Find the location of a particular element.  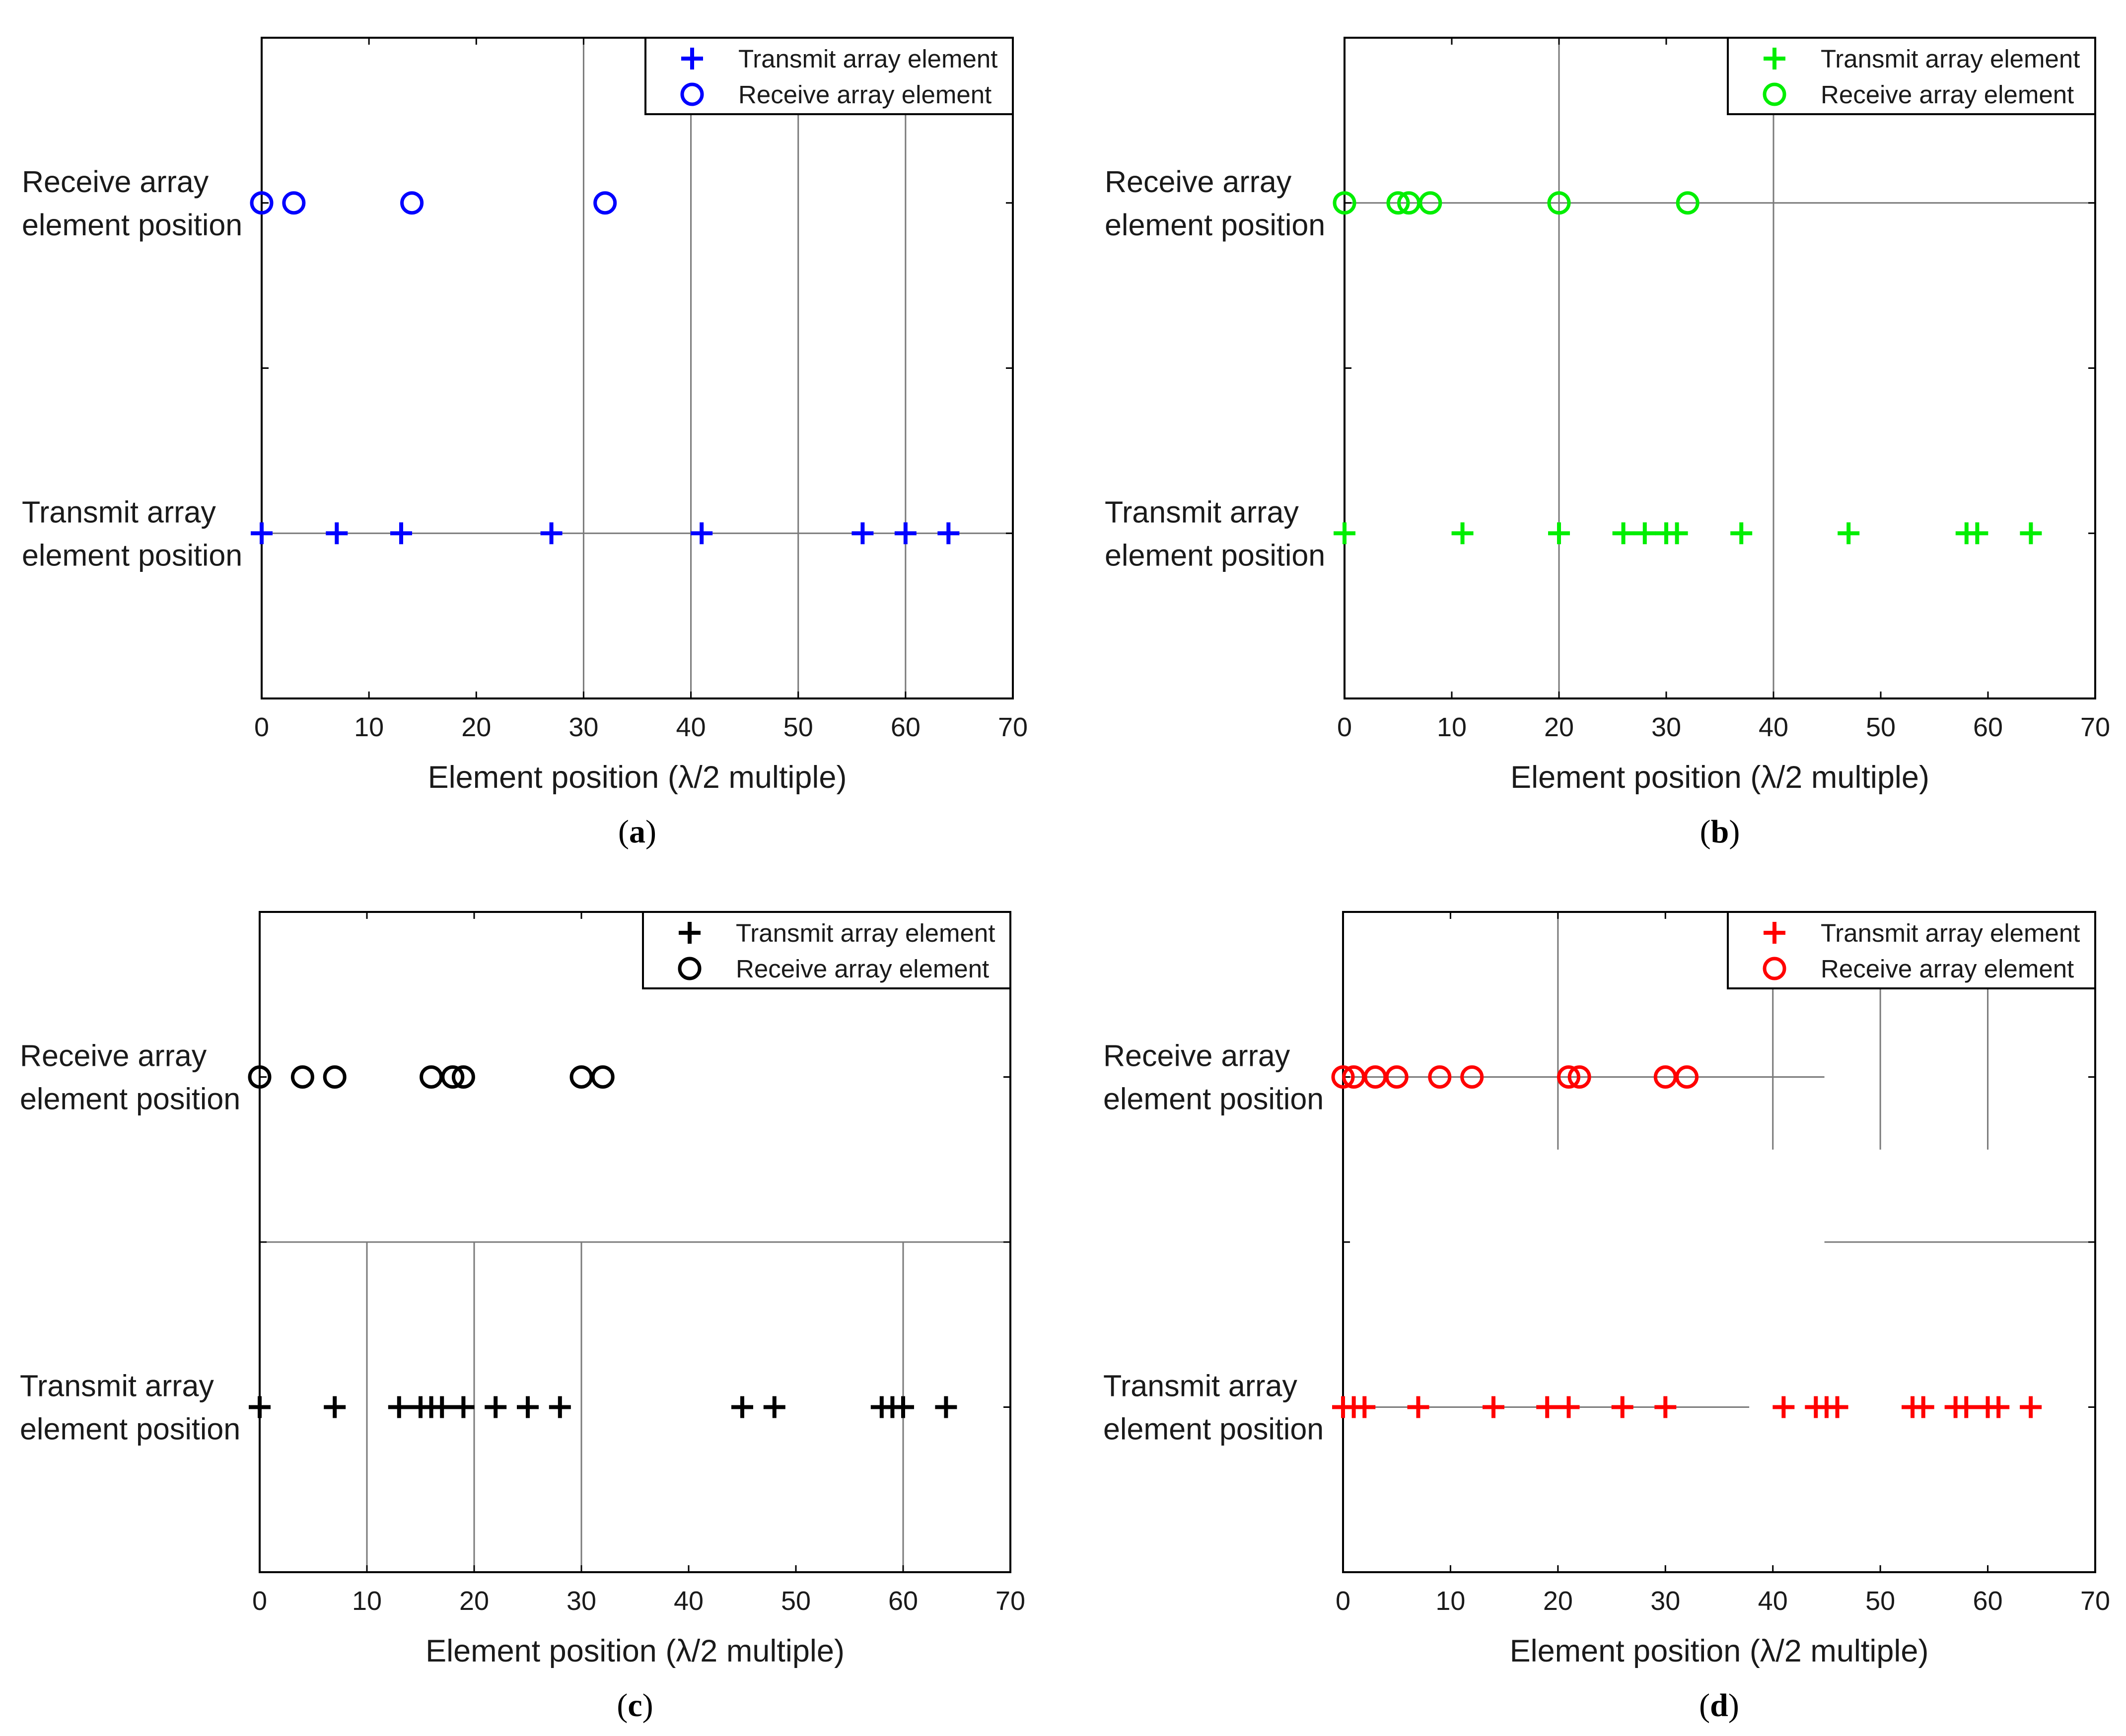

x-tick-label: 50 is located at coordinates (798, 727).